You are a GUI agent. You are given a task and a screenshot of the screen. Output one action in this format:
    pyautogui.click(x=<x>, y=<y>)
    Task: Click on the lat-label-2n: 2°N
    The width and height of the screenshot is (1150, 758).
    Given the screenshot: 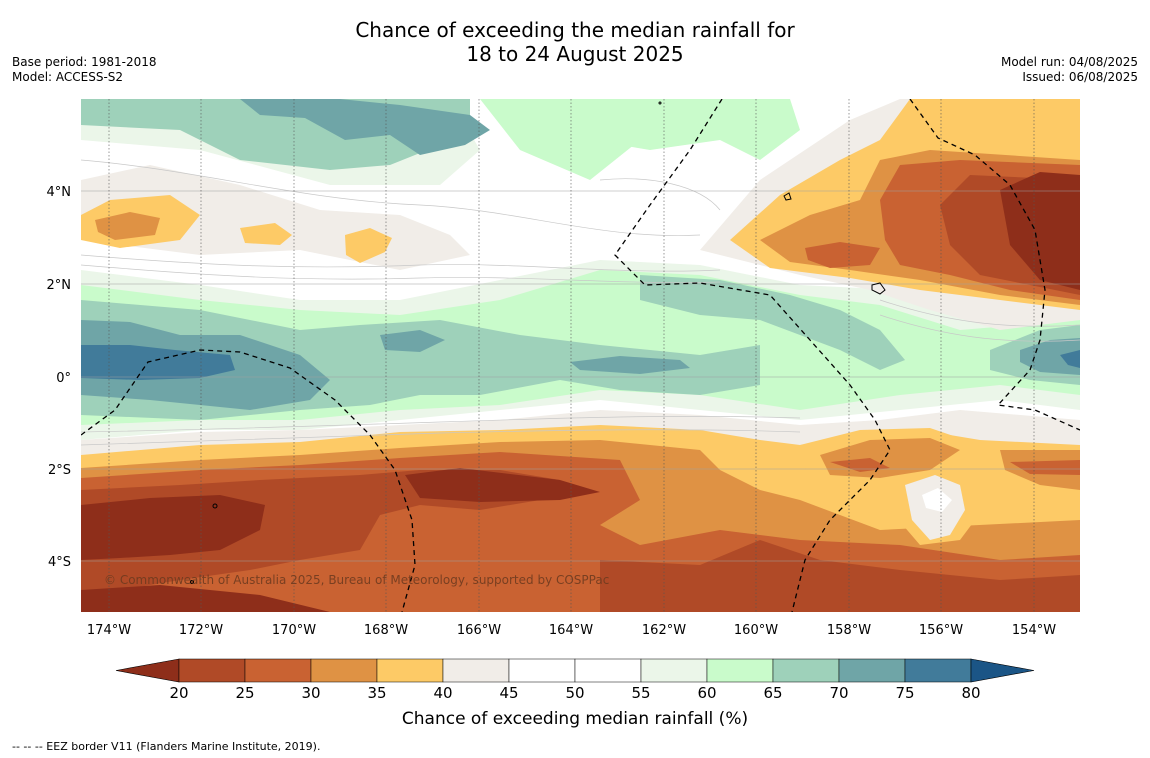 What is the action you would take?
    pyautogui.click(x=59, y=285)
    